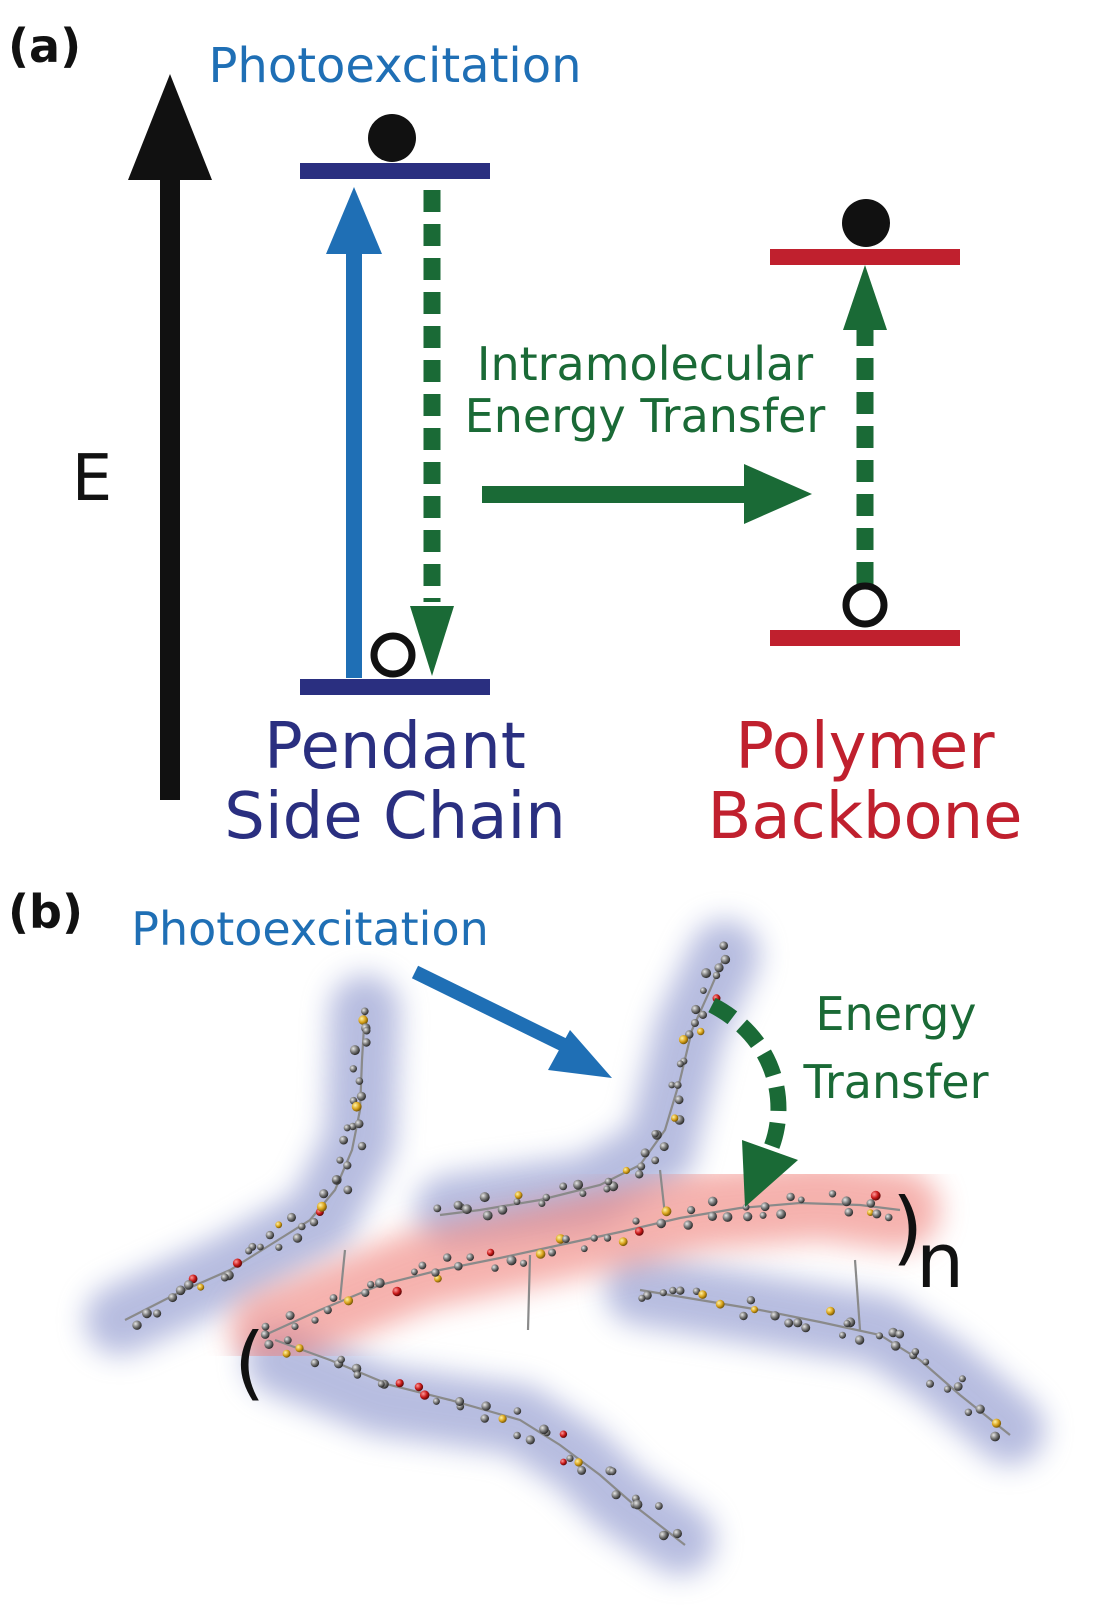 The height and width of the screenshot is (1624, 1104). What do you see at coordinates (645, 364) in the screenshot?
I see `transfer-label-line1: Intramolecular` at bounding box center [645, 364].